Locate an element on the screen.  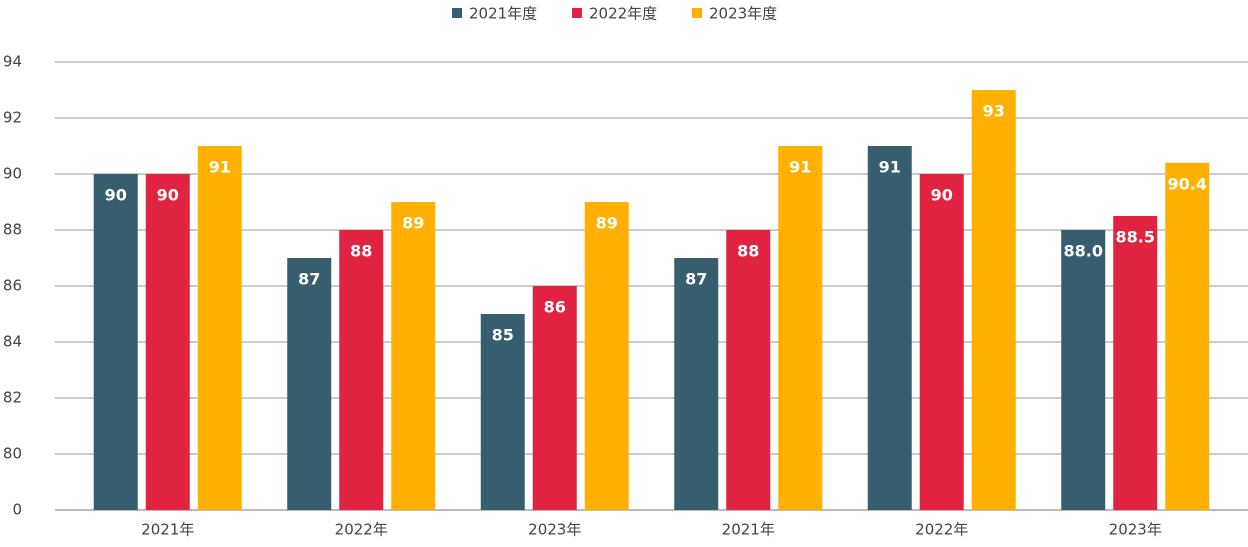
value-label: 85 is located at coordinates (503, 335).